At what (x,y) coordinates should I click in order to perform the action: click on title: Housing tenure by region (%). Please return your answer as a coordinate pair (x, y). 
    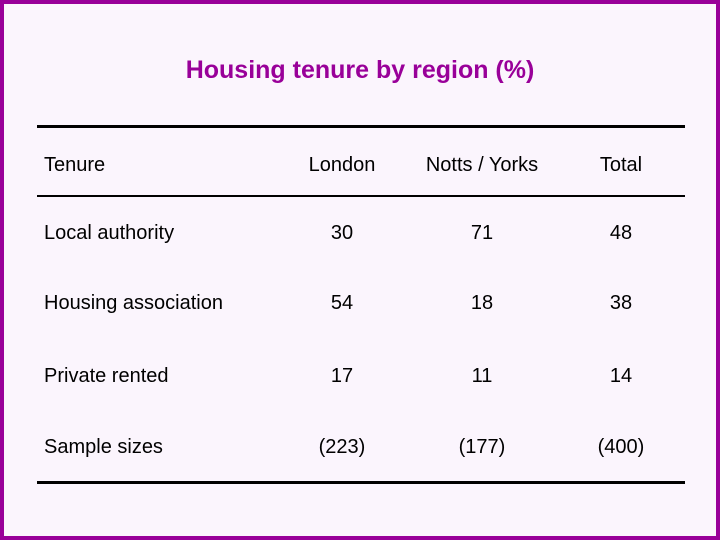
    Looking at the image, I should click on (360, 70).